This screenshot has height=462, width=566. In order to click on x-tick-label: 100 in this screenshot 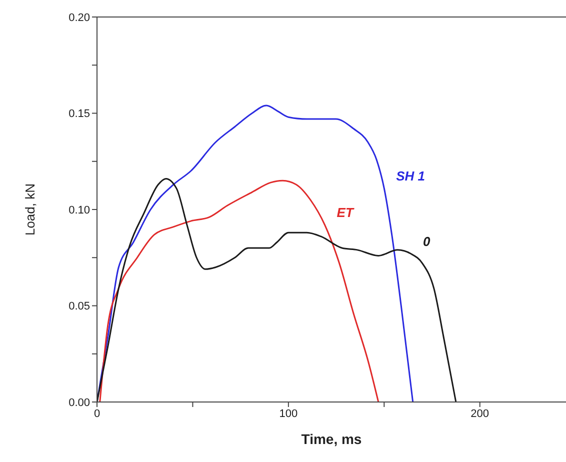, I will do `click(288, 414)`.